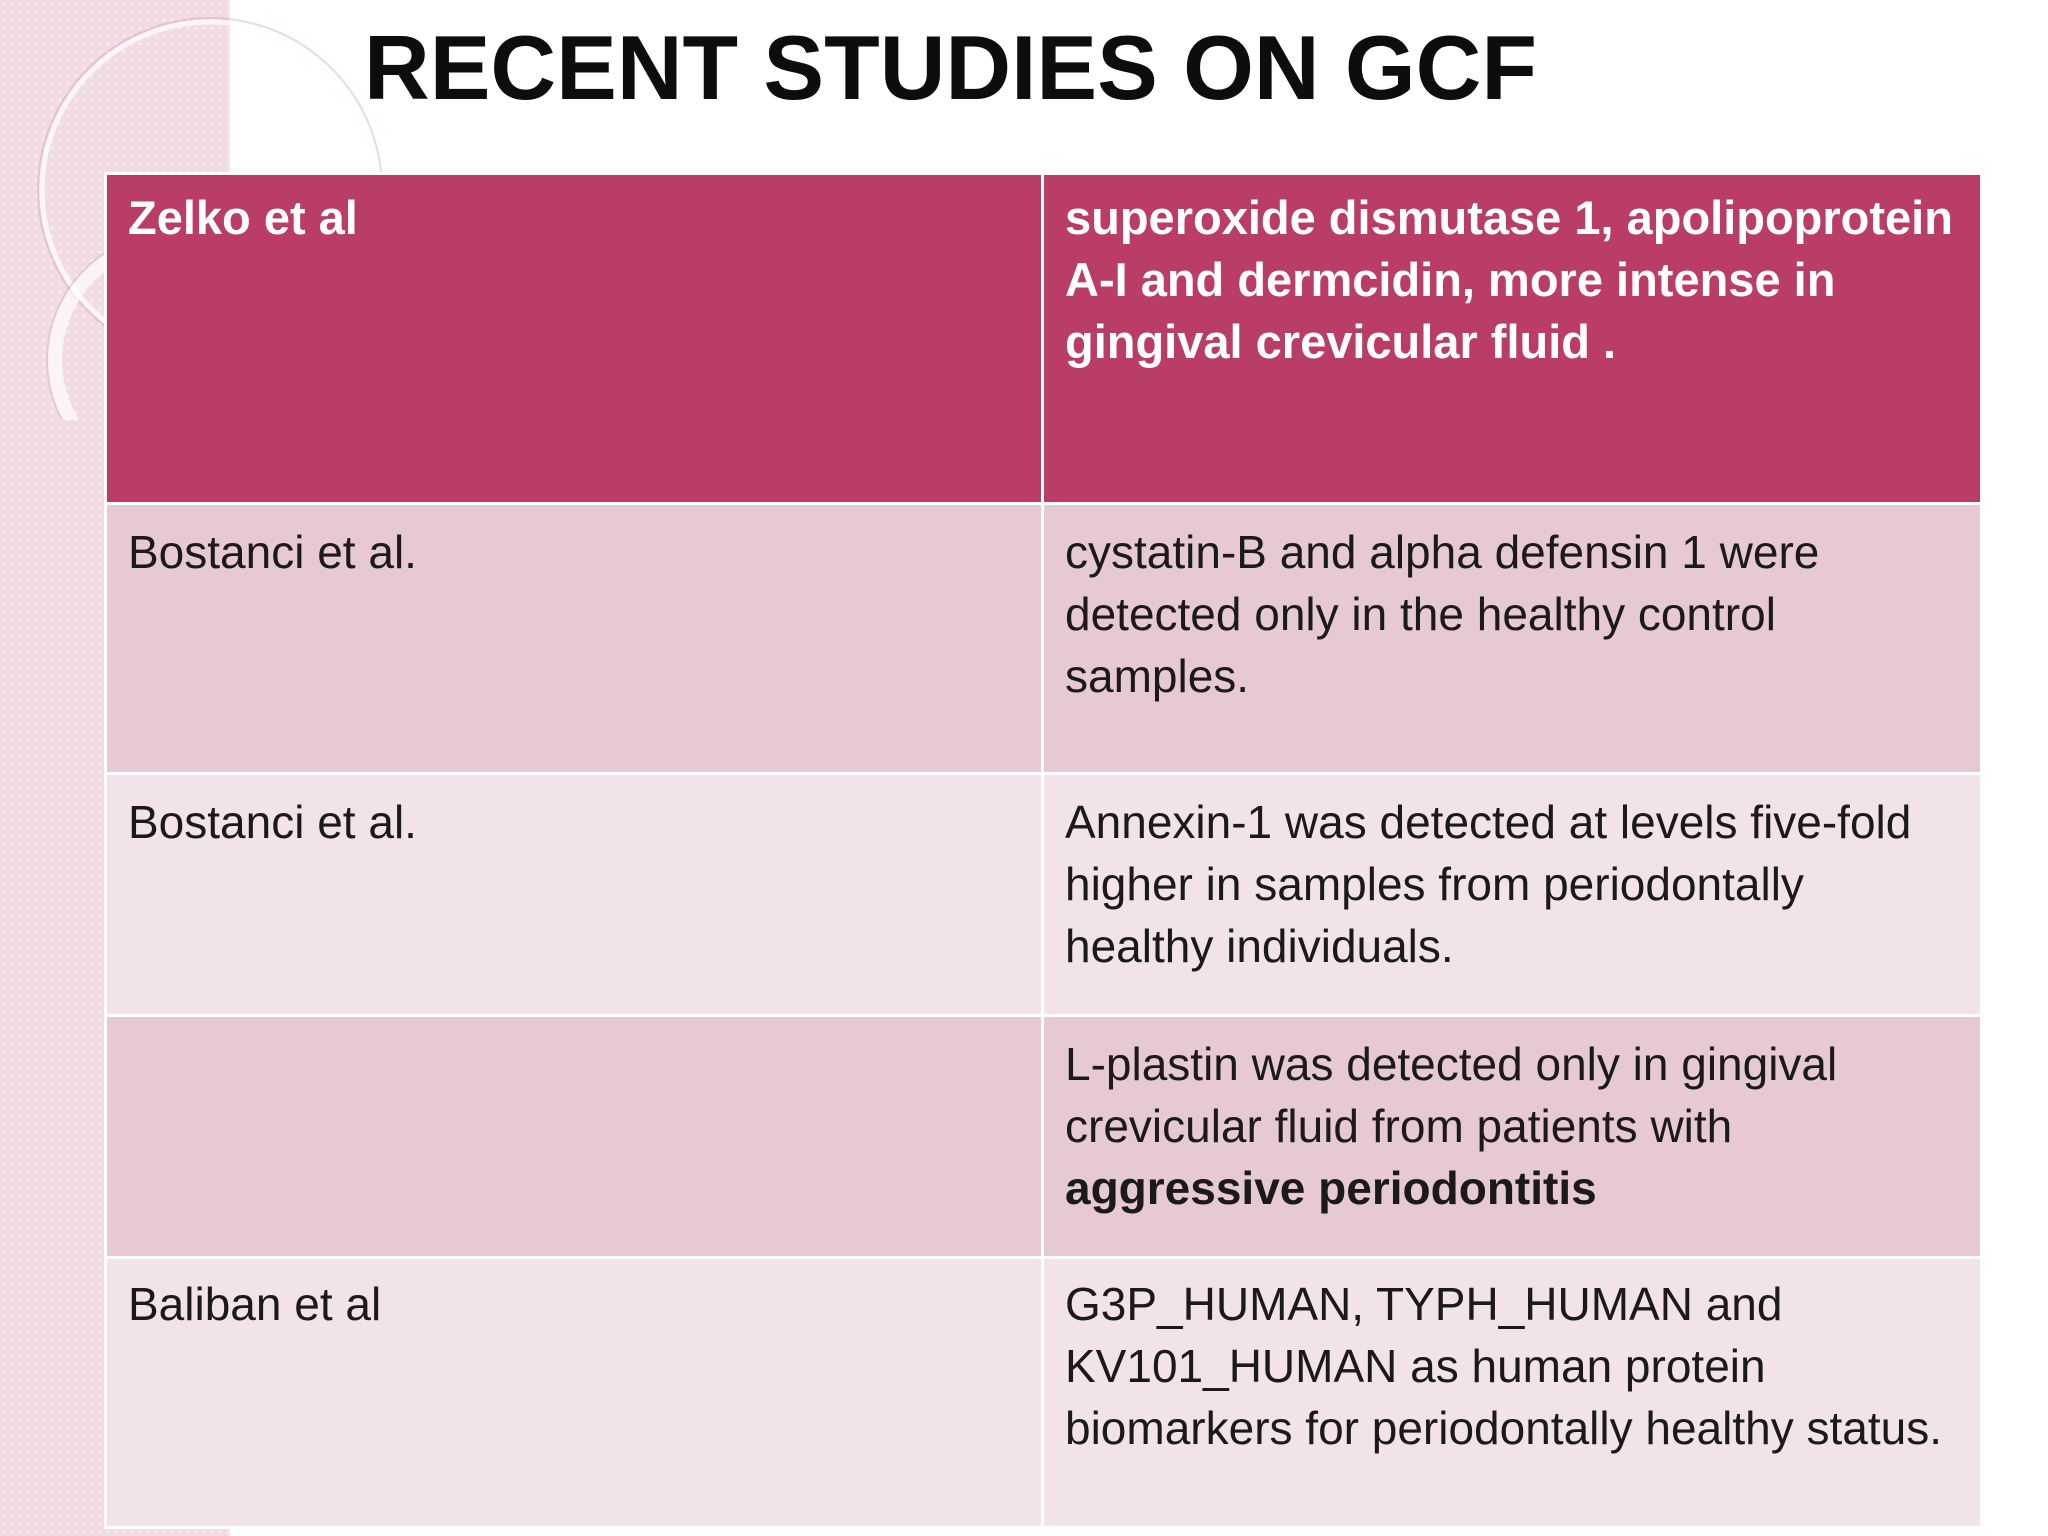  Describe the element at coordinates (1331, 1188) in the screenshot. I see `finding-emphasis: aggressive periodontitis` at that location.